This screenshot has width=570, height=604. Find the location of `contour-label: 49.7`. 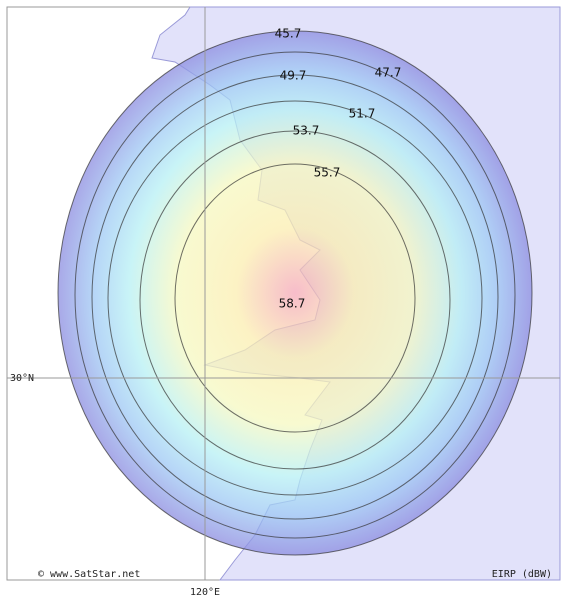

contour-label: 49.7 is located at coordinates (293, 76).